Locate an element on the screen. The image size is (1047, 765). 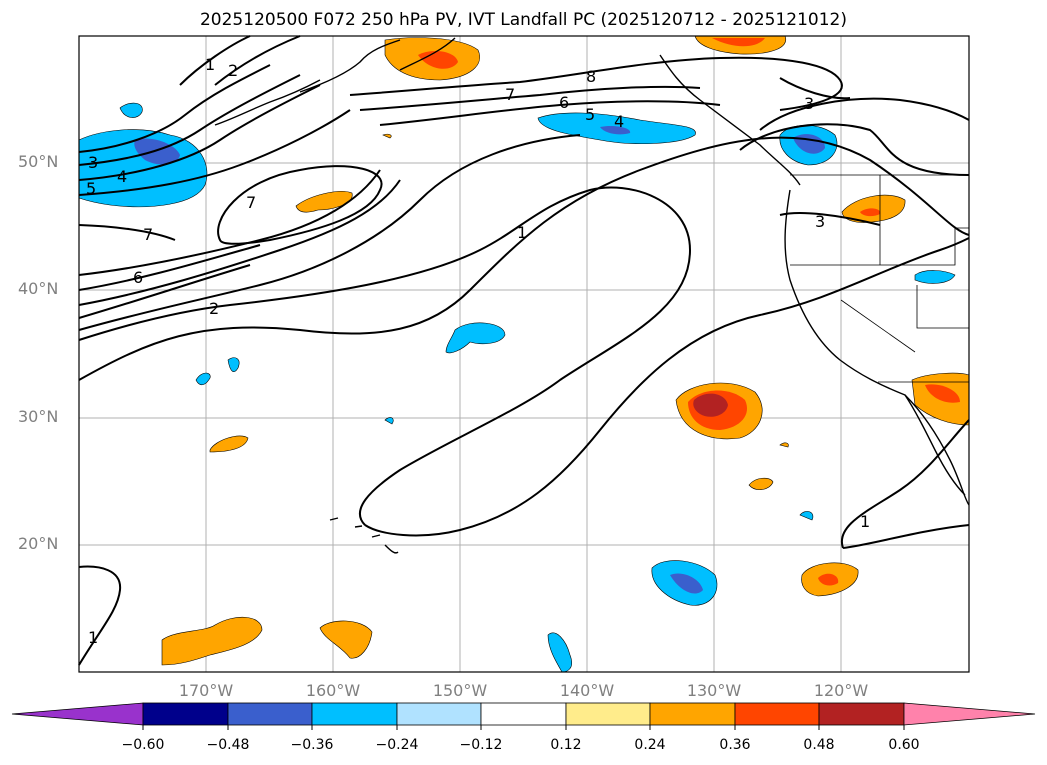
pos-region-bottom-mid is located at coordinates (346, 639).